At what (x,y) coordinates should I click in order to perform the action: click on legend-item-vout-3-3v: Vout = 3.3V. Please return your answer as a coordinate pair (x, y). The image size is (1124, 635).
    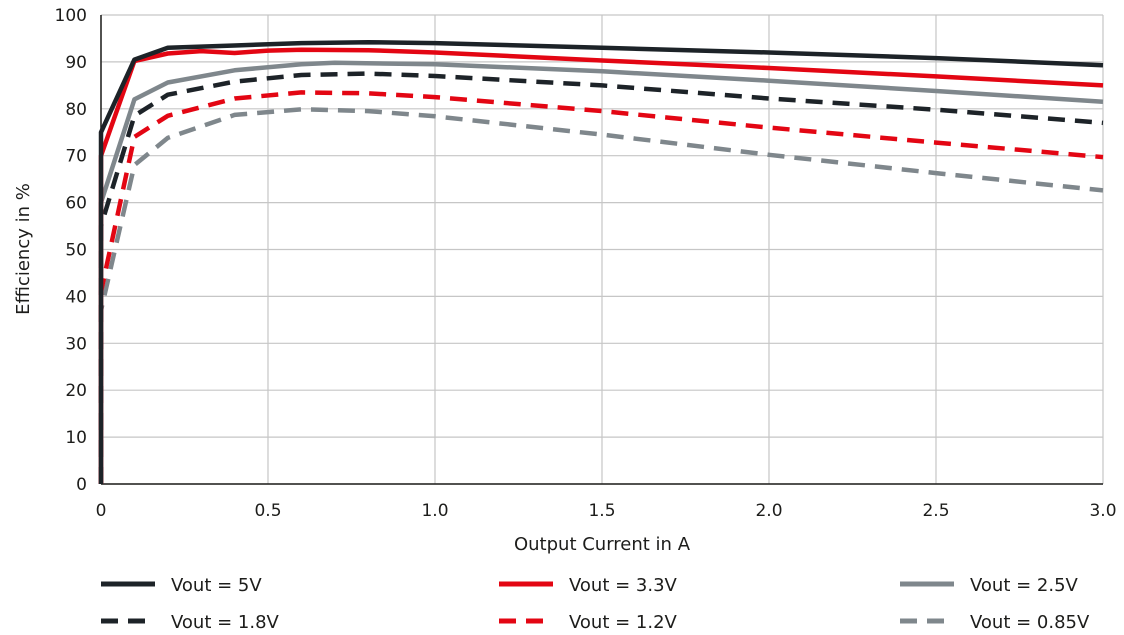
    Looking at the image, I should click on (588, 585).